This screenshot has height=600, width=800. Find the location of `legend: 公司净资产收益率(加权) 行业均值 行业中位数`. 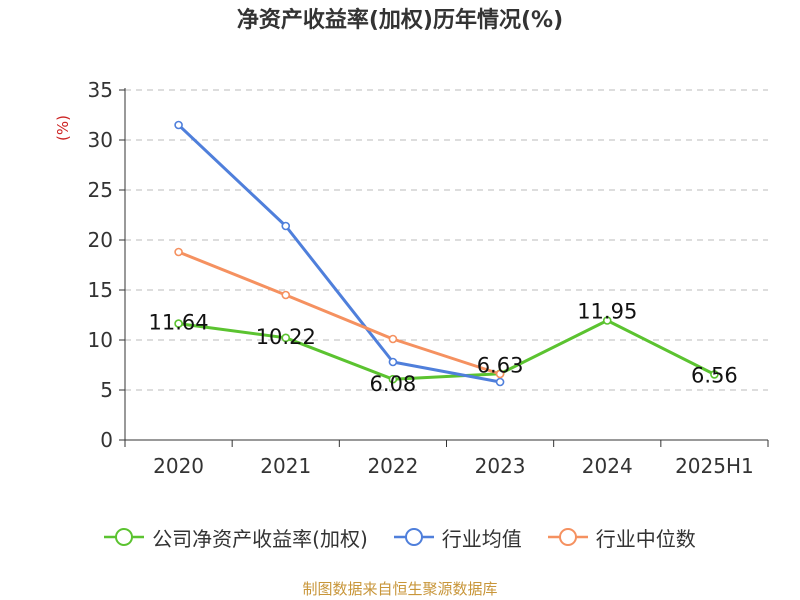

legend: 公司净资产收益率(加权) 行业均值 行业中位数 is located at coordinates (400, 537).